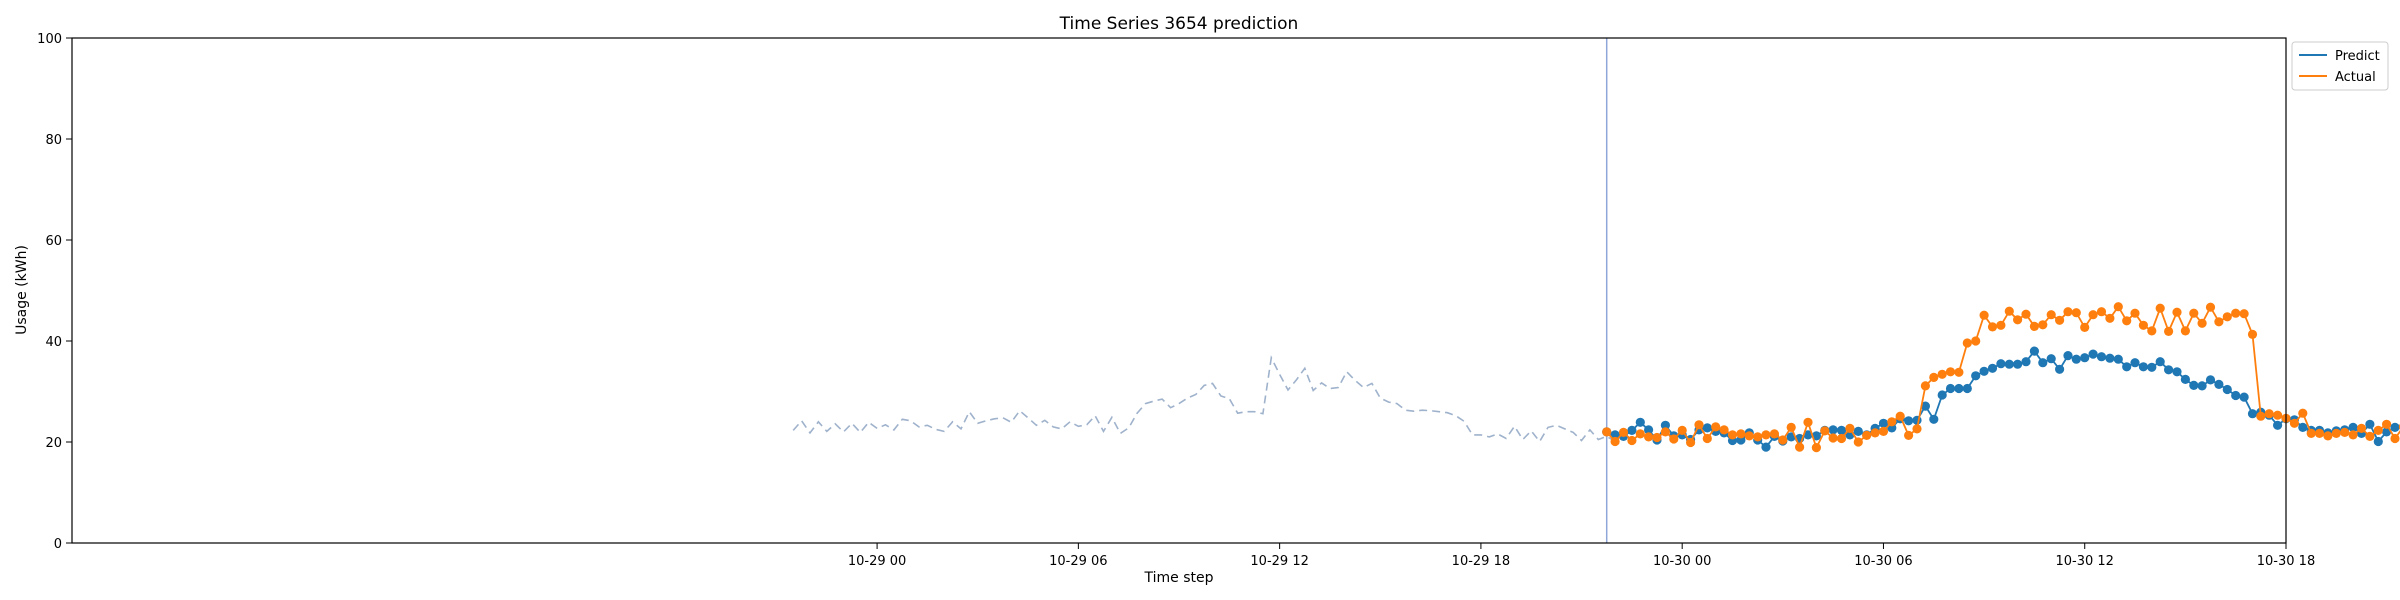 This screenshot has height=600, width=2400. Describe the element at coordinates (53, 241) in the screenshot. I see `y-tick-label: 60` at that location.